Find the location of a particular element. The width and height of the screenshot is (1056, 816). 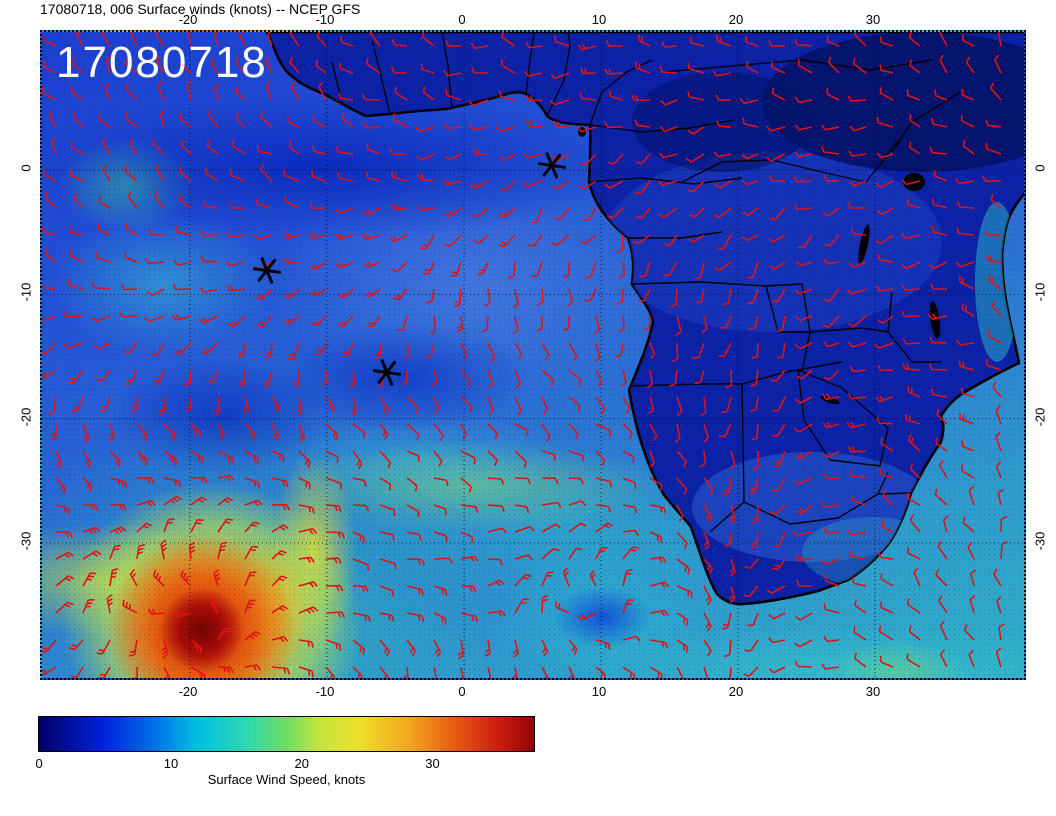

lat-tick-right: -10 is located at coordinates (1040, 292).